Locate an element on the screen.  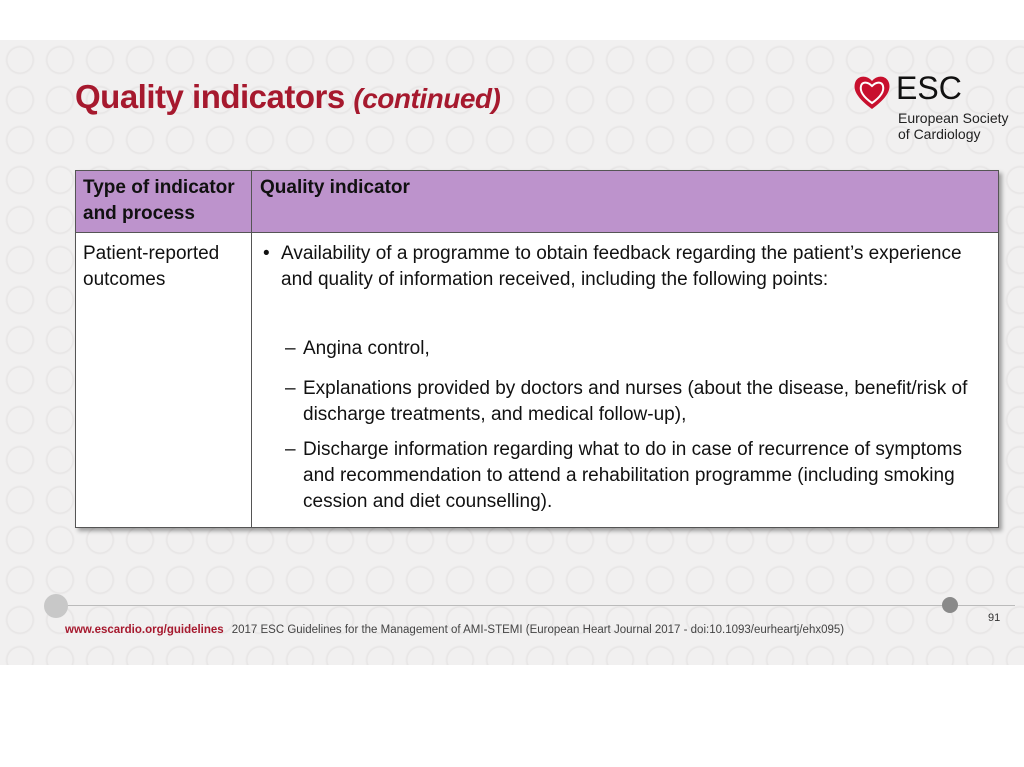
column-divider is located at coordinates (251, 349).